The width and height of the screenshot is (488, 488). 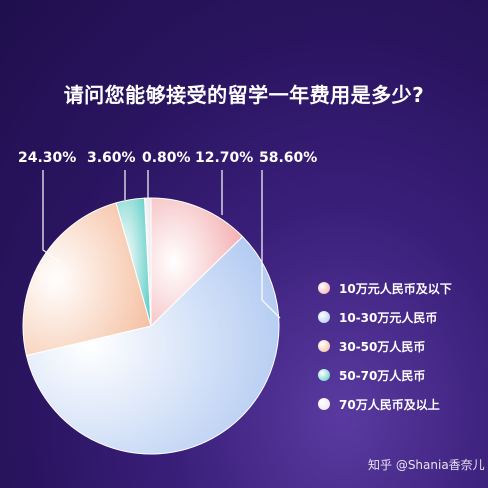 What do you see at coordinates (382, 375) in the screenshot?
I see `legend-label: 50-70万人民币` at bounding box center [382, 375].